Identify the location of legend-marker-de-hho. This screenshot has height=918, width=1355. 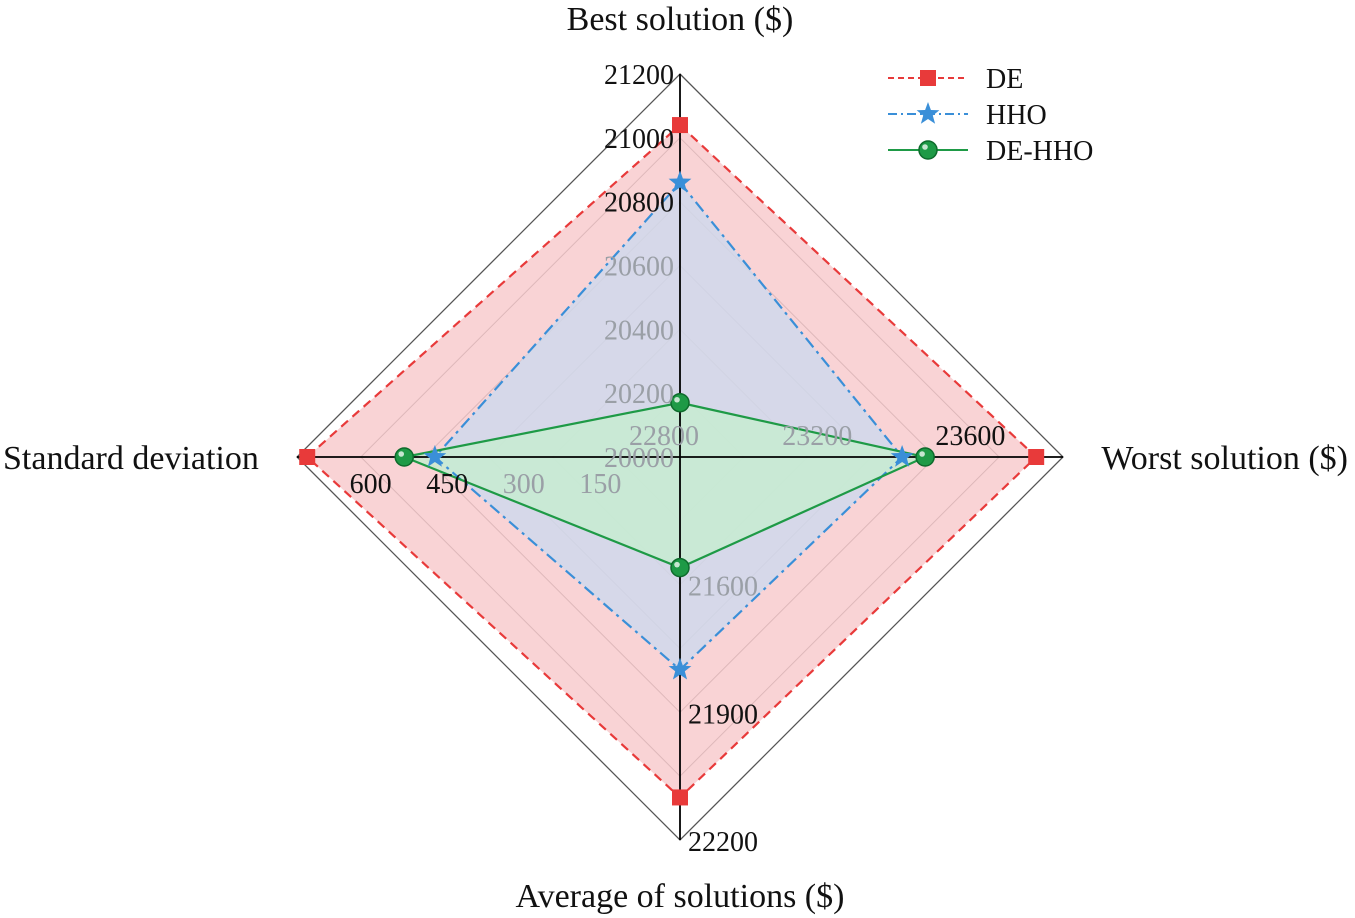
(928, 150).